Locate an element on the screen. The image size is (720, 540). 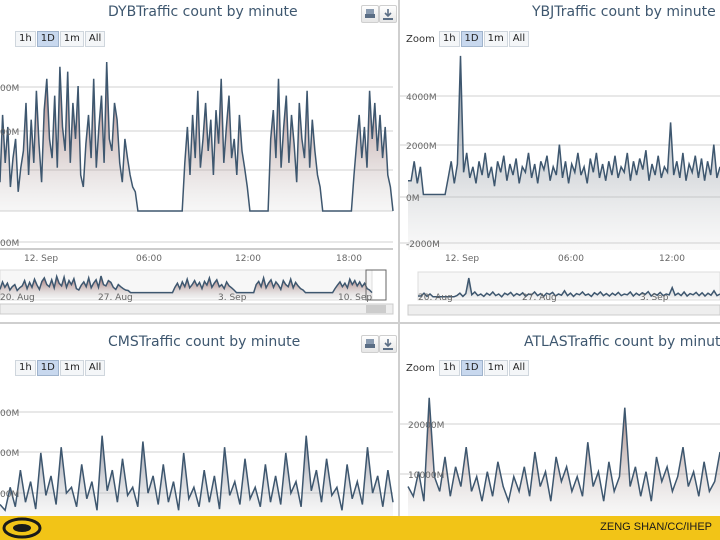
scrollbar-thumb is located at coordinates (376, 309).